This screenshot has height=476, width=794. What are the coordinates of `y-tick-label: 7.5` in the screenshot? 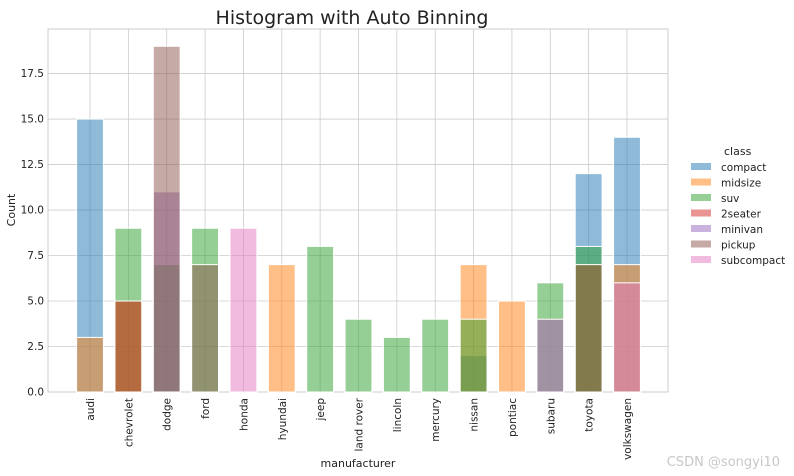 It's located at (35, 256).